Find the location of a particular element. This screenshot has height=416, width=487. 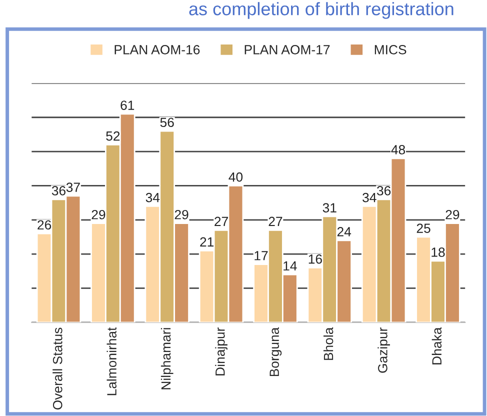

x-tick-label: Overall Status is located at coordinates (57, 369).